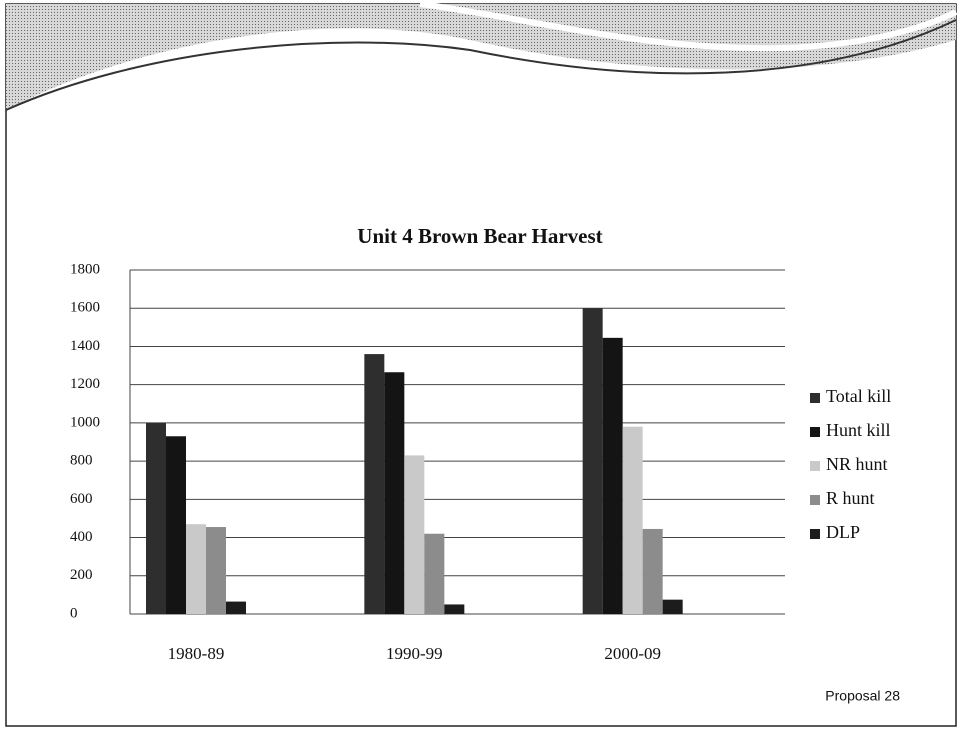 The image size is (961, 730). What do you see at coordinates (857, 464) in the screenshot?
I see `legend-label: NR hunt` at bounding box center [857, 464].